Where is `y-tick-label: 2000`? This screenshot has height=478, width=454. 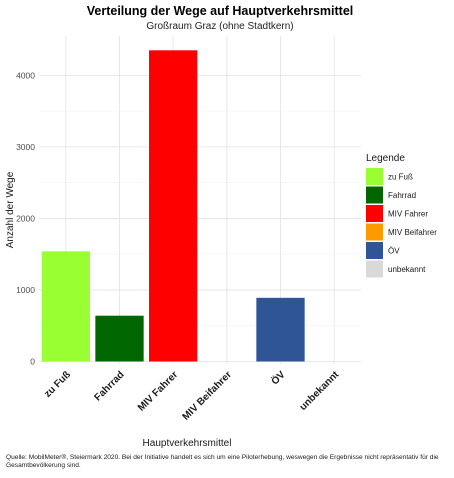 y-tick-label: 2000 is located at coordinates (25, 218).